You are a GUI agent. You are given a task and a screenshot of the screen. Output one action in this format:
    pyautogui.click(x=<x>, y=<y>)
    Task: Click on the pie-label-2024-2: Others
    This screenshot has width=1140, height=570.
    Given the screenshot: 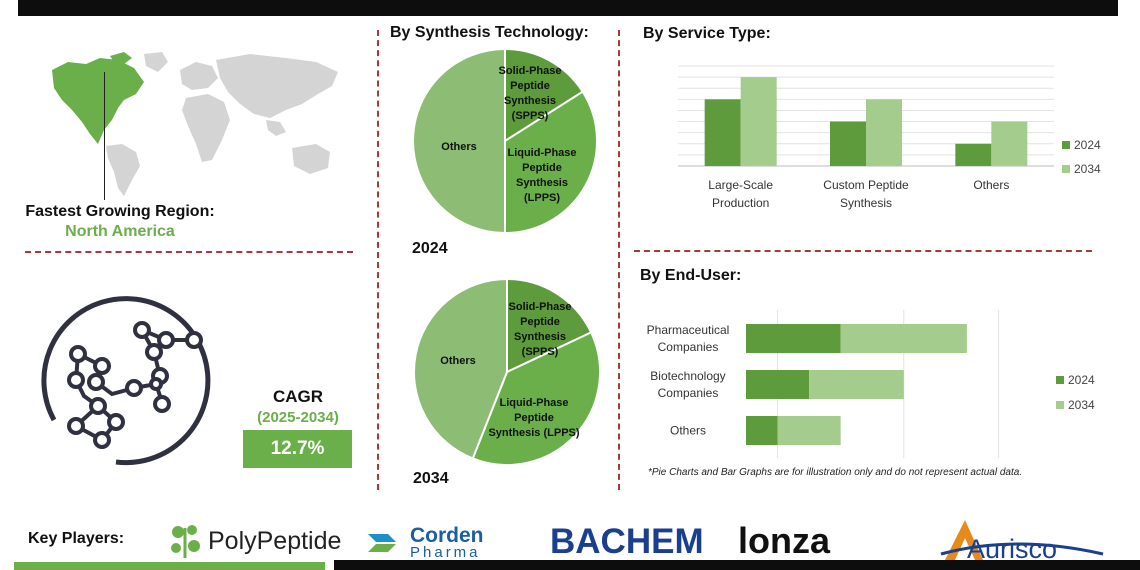 What is the action you would take?
    pyautogui.click(x=459, y=147)
    